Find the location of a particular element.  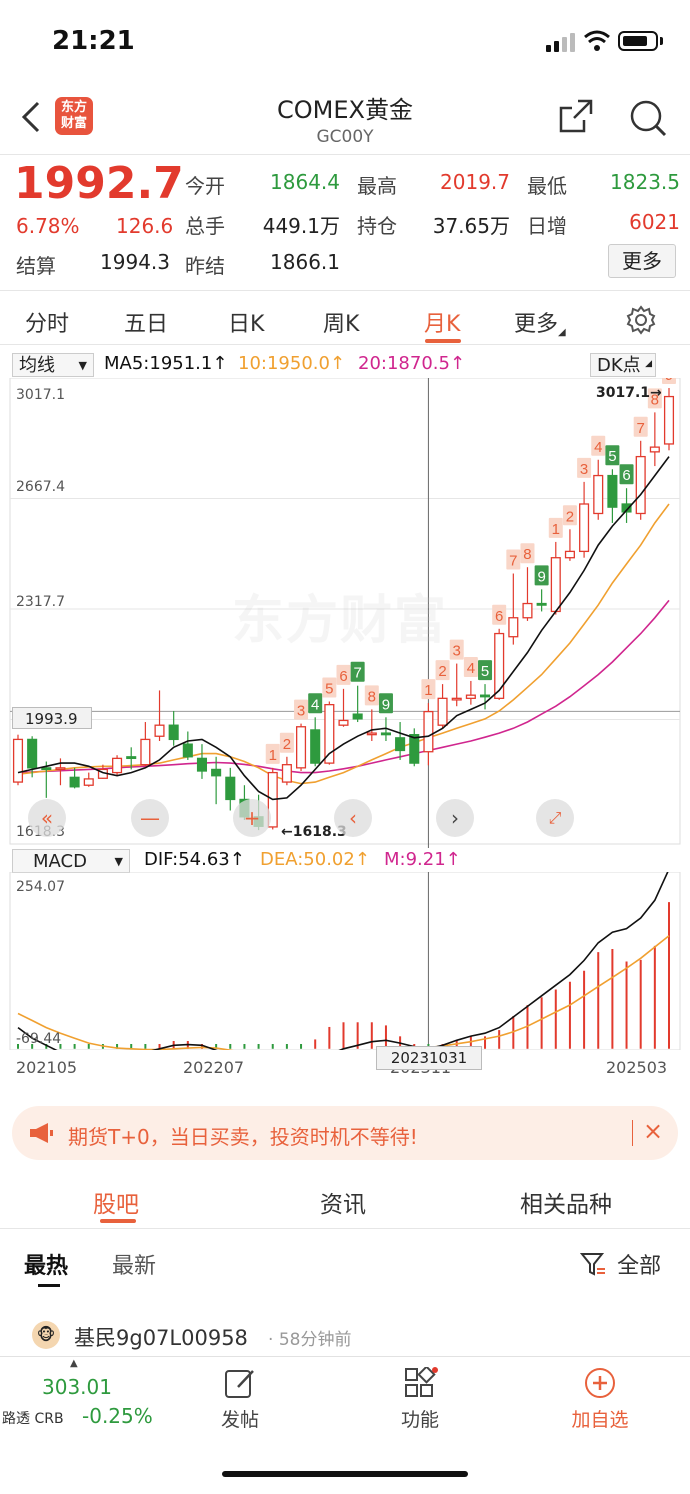

macd-select: MACD ▼ is located at coordinates (71, 861).